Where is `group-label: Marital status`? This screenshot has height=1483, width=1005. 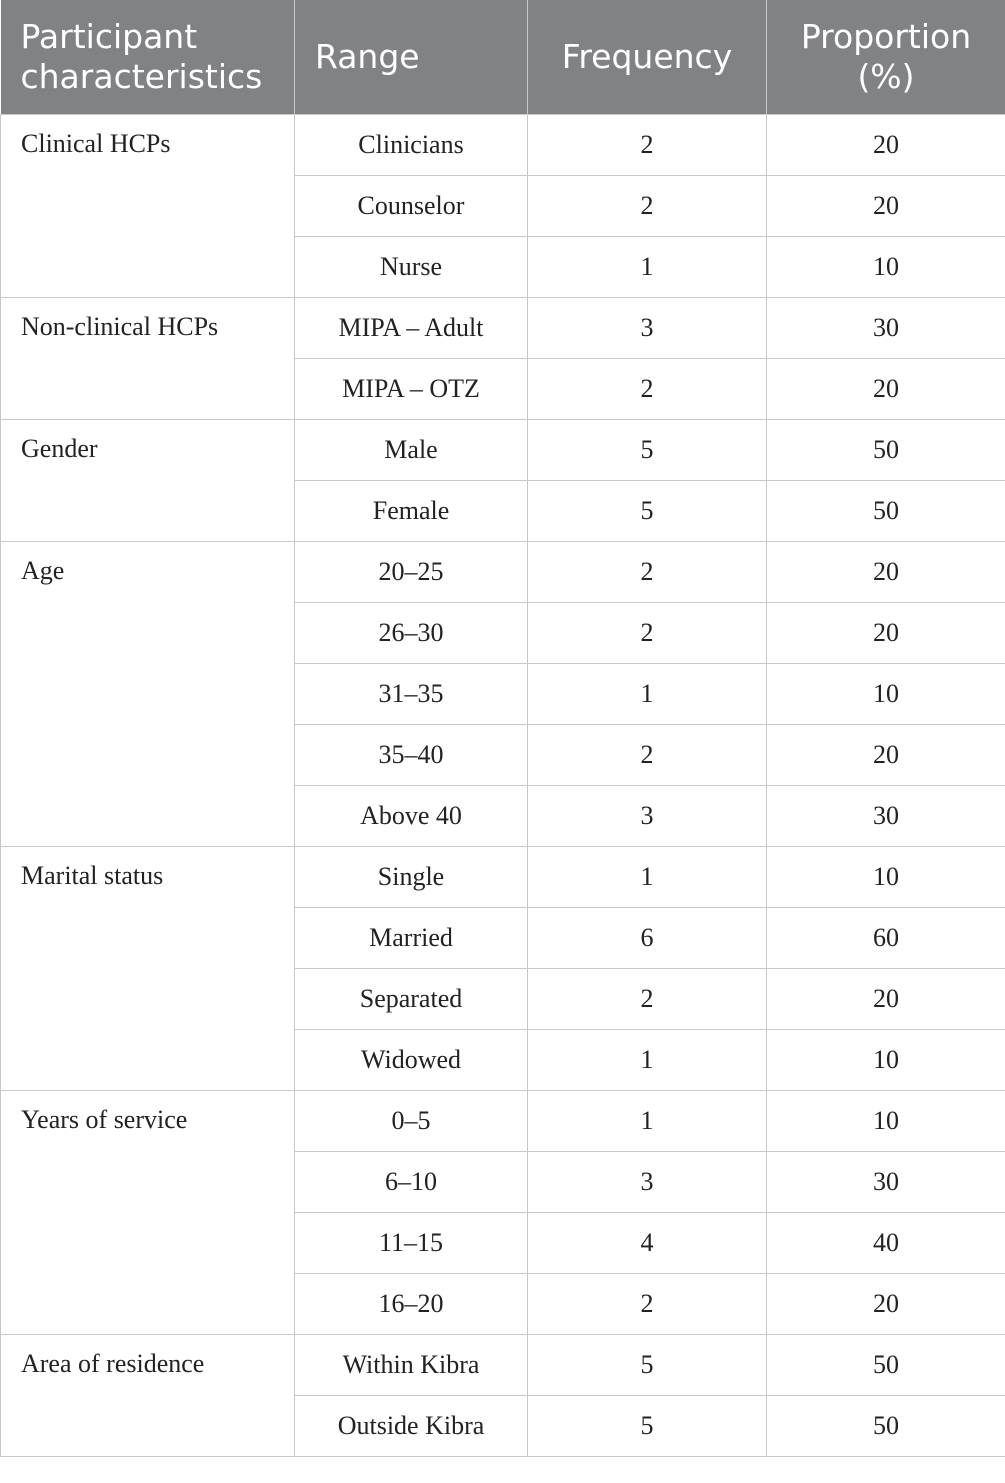 group-label: Marital status is located at coordinates (147, 968).